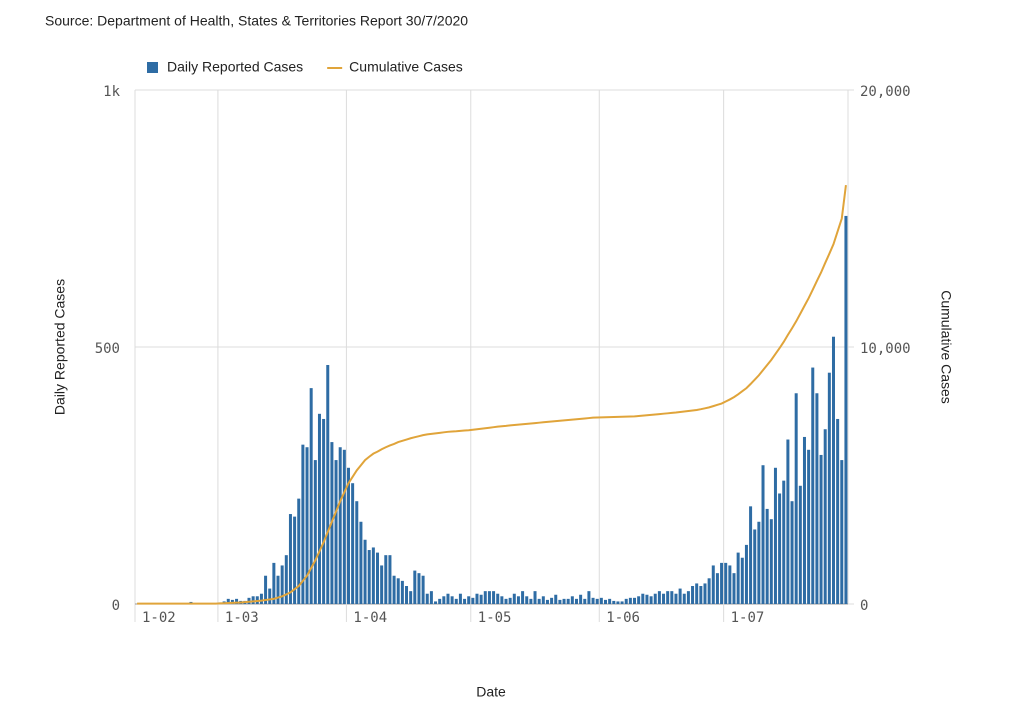 Image resolution: width=1024 pixels, height=723 pixels. I want to click on x-tick-label: 1-04, so click(370, 618).